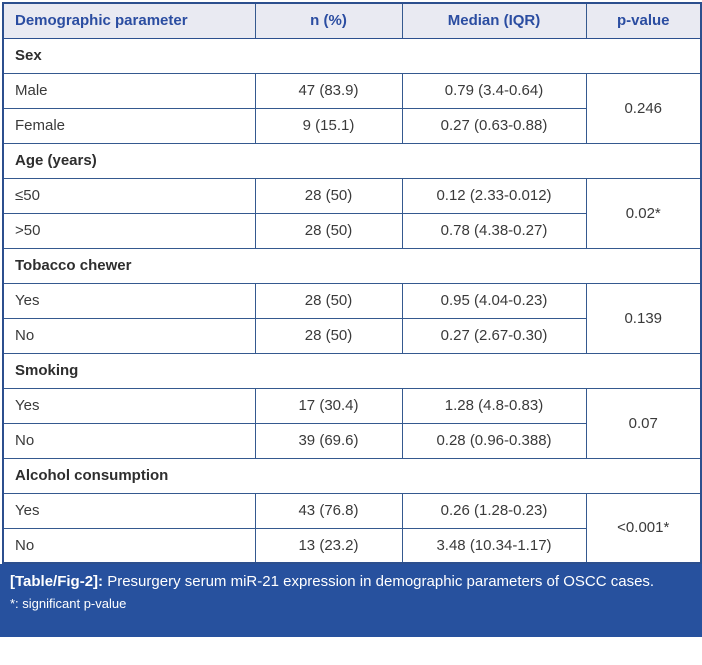  What do you see at coordinates (328, 510) in the screenshot?
I see `cell-n: 43 (76.8)` at bounding box center [328, 510].